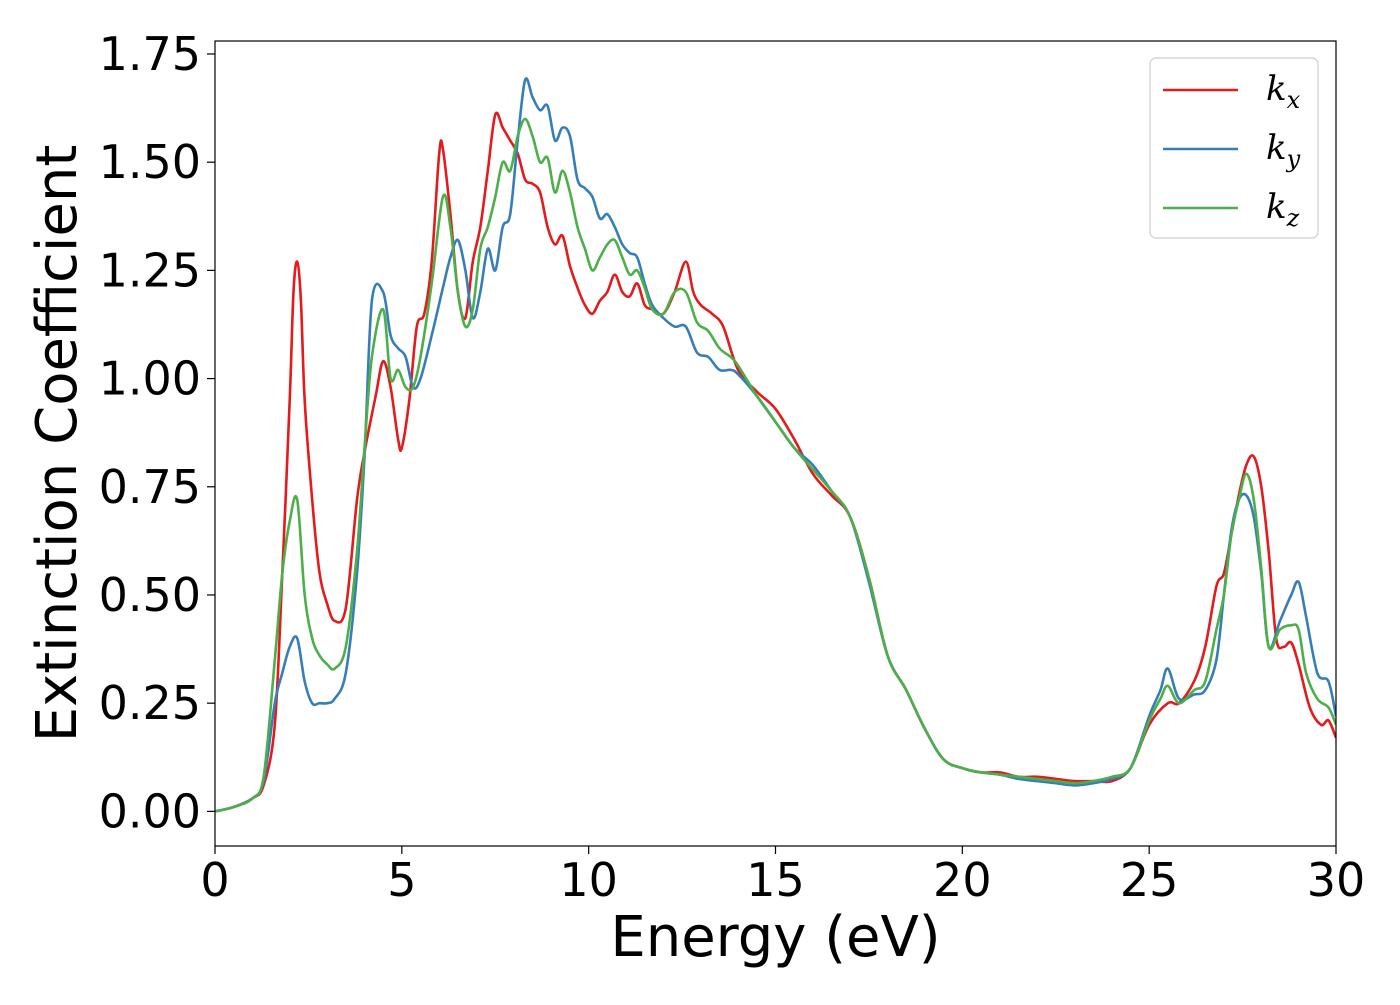 Image resolution: width=1400 pixels, height=1005 pixels. Describe the element at coordinates (150, 703) in the screenshot. I see `y-tick-label: 0.25` at that location.